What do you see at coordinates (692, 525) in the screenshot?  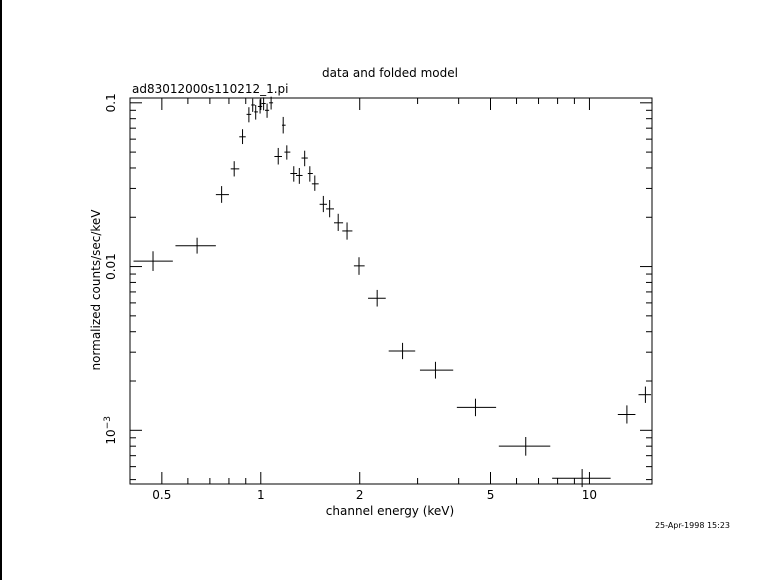 I see `timestamp: 25-Apr-1998 15:23` at bounding box center [692, 525].